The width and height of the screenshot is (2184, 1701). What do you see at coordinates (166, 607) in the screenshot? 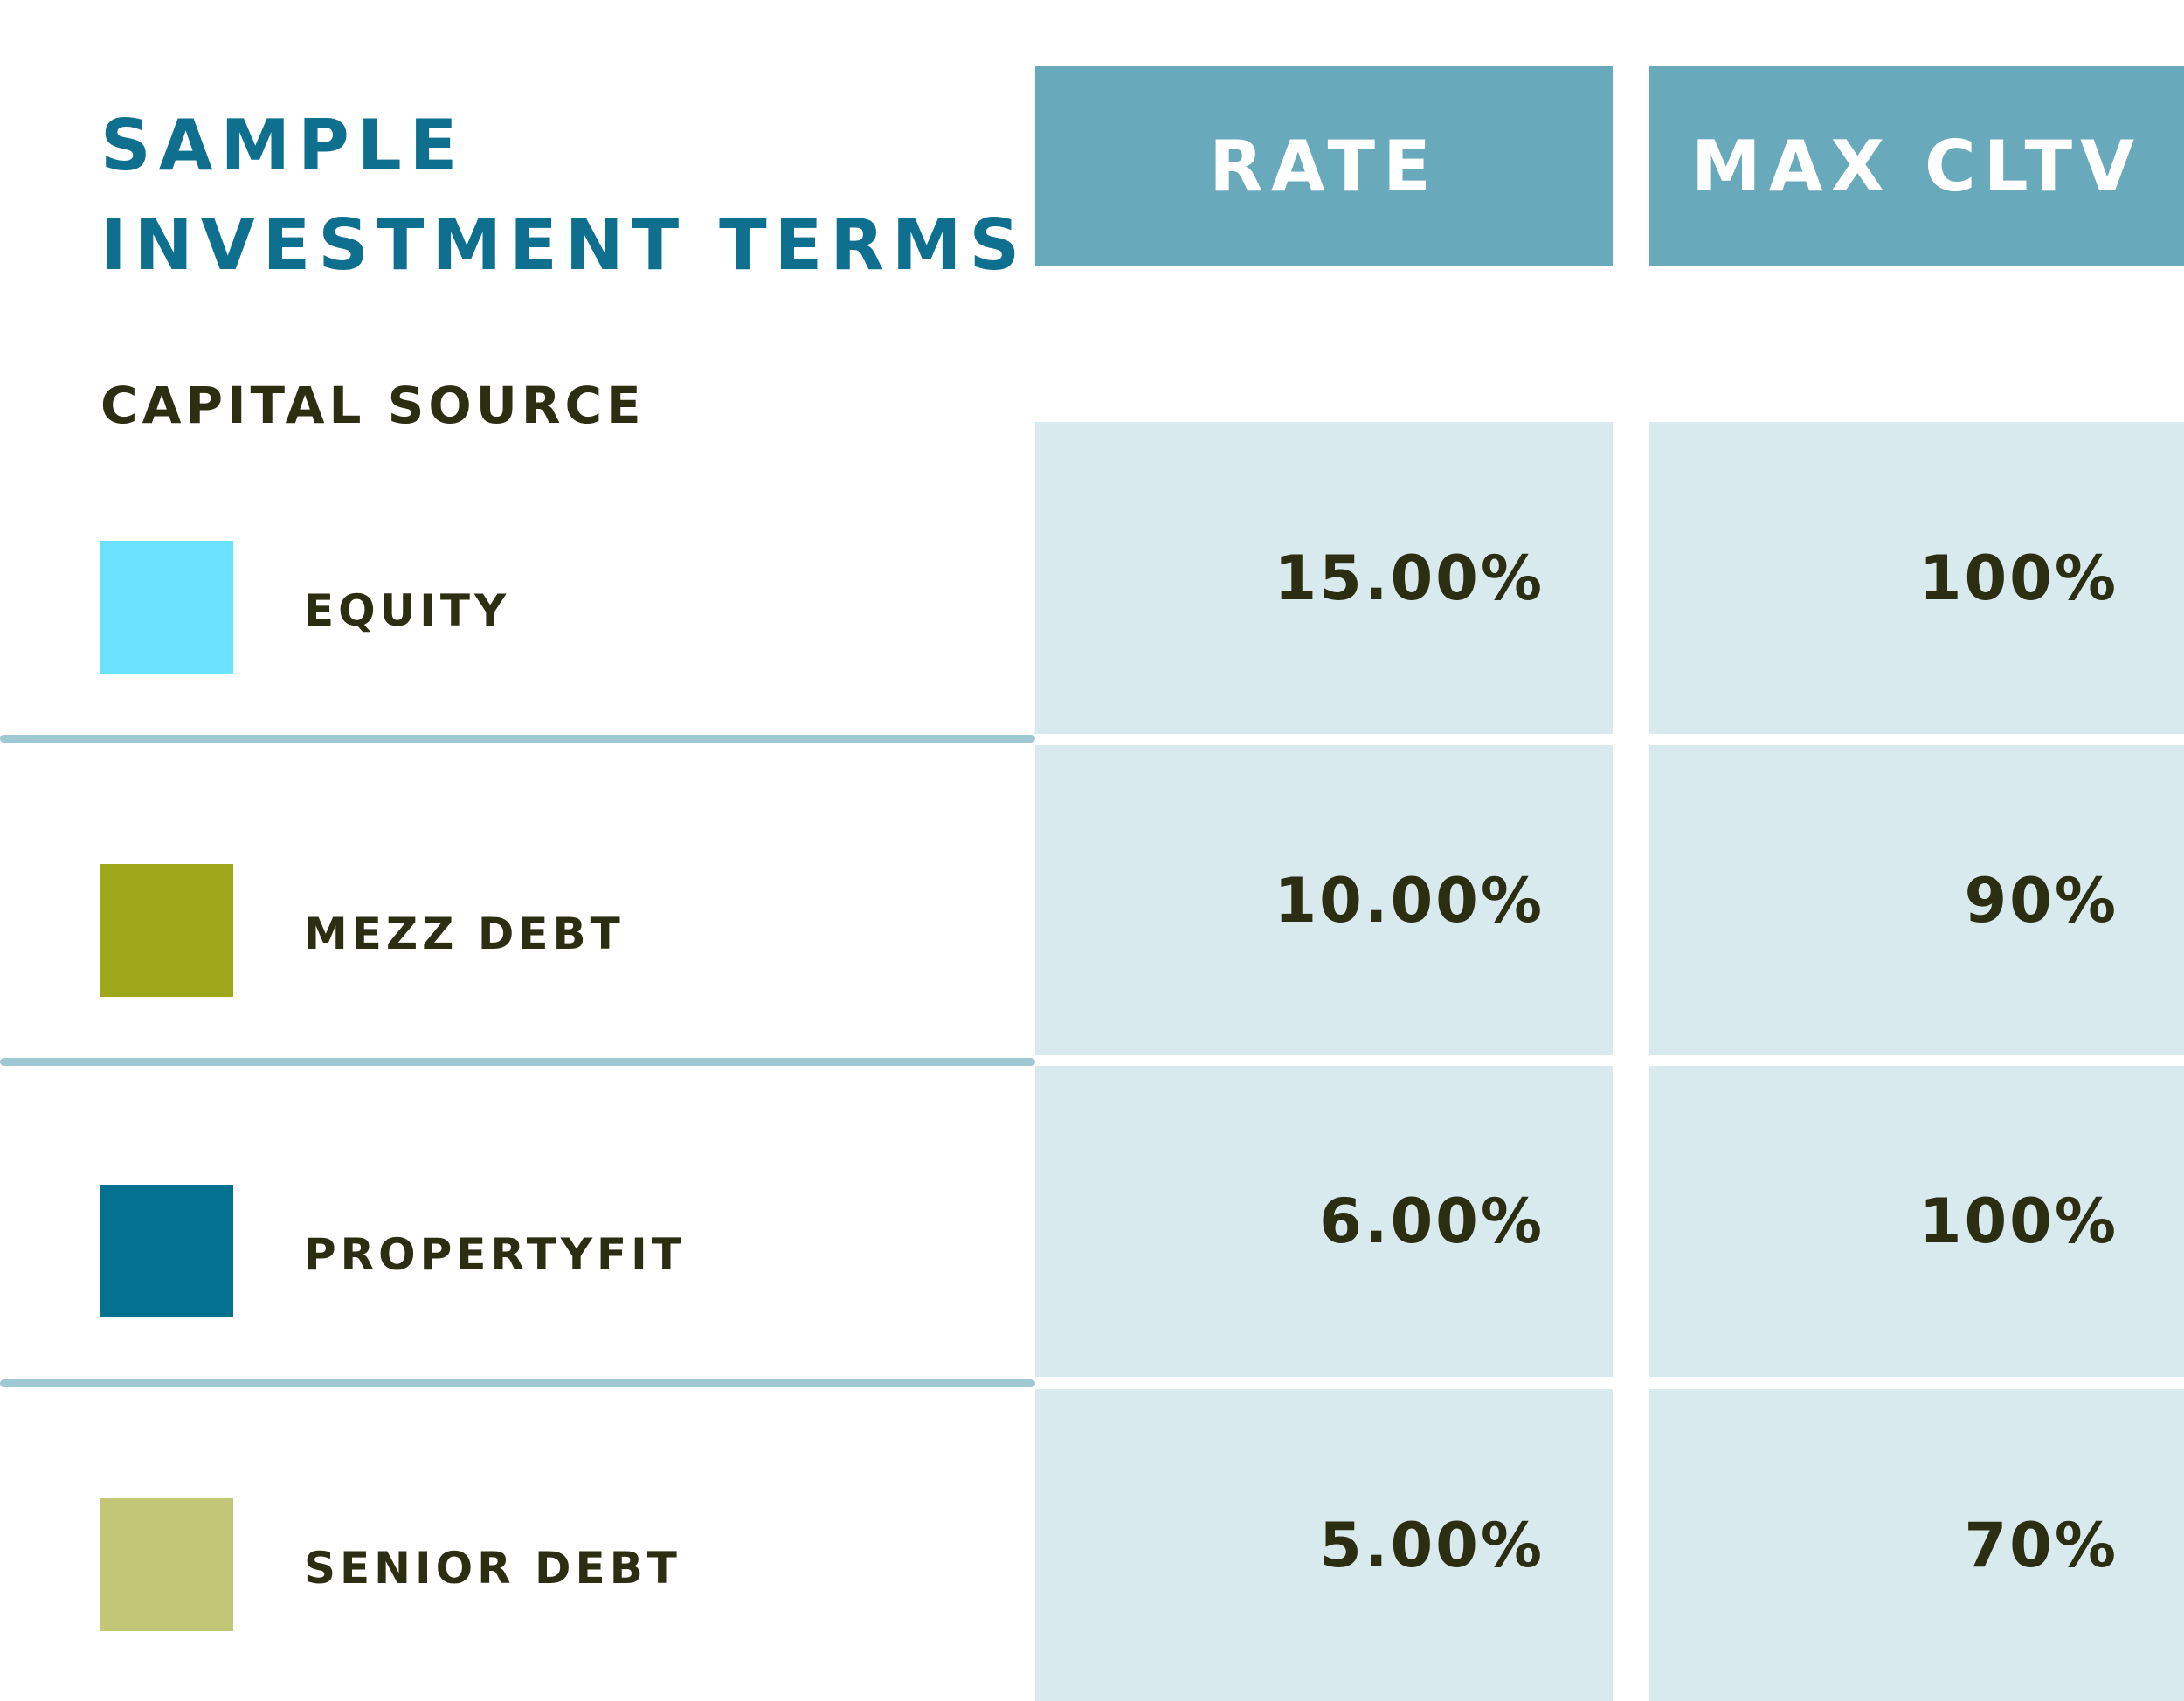
I see `equity-swatch` at bounding box center [166, 607].